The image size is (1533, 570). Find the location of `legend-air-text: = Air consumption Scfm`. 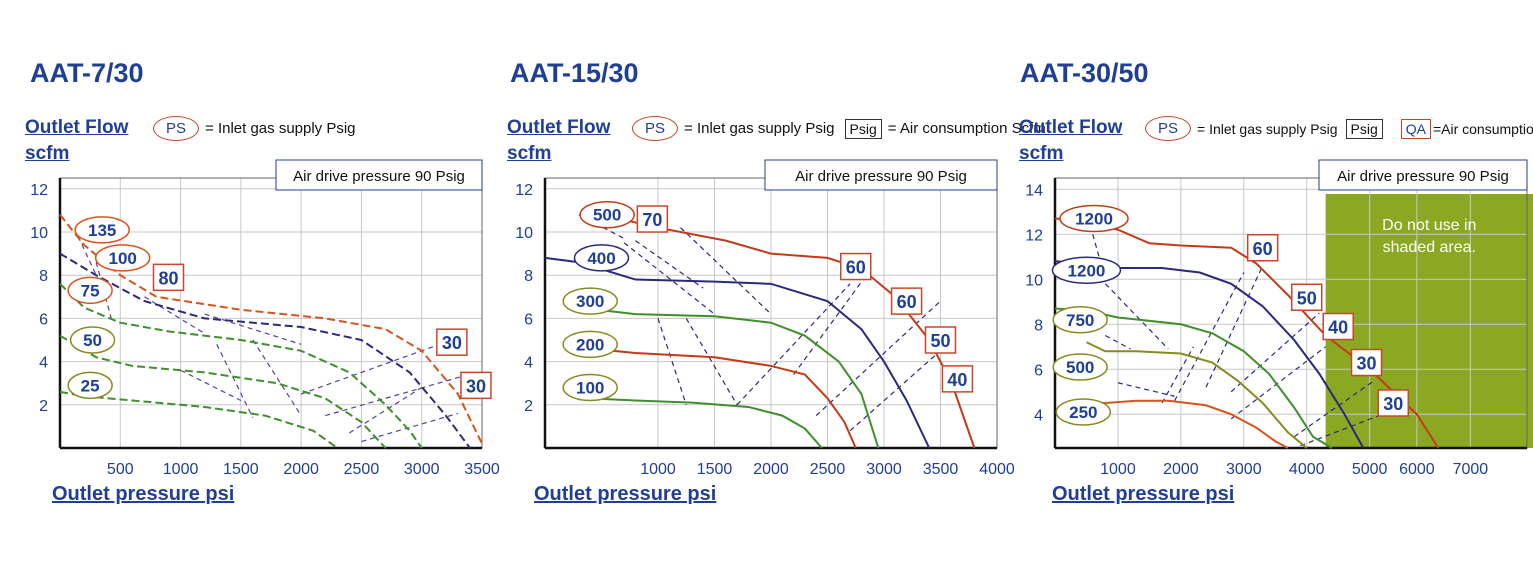

legend-air-text: = Air consumption Scfm is located at coordinates (966, 128).